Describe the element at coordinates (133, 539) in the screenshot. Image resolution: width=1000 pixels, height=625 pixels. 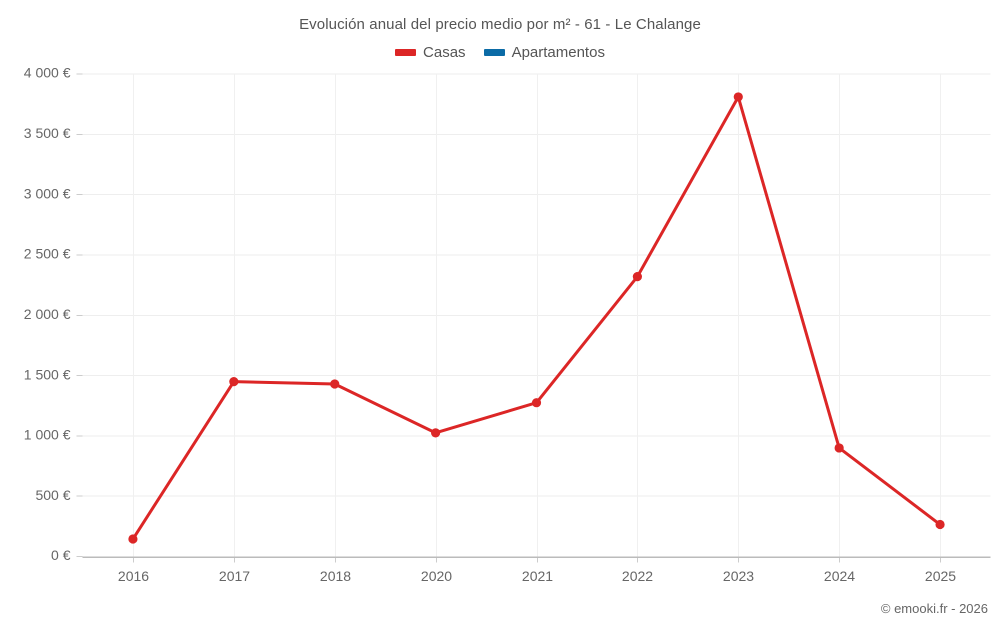
I see `data-point-casas-2016` at that location.